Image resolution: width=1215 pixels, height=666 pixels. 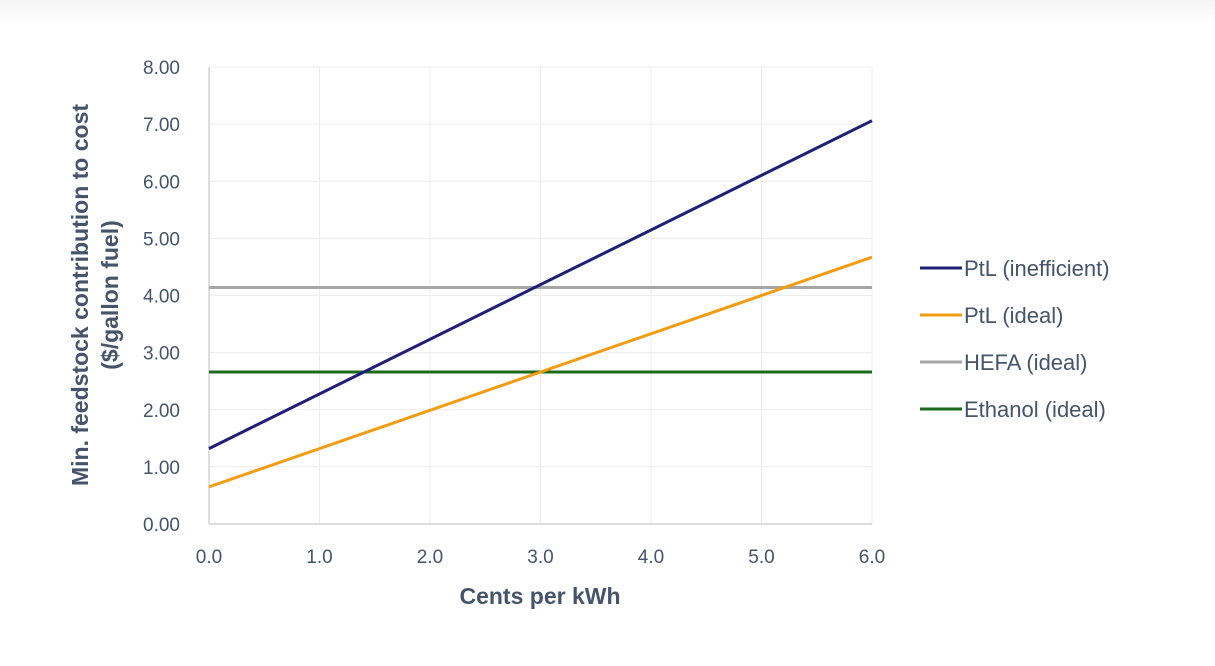 I want to click on y-tick-labels: 0.00 1.00 2.00 3.00 4.00 5.00 6.00 7.00 8.00, so click(x=161, y=297).